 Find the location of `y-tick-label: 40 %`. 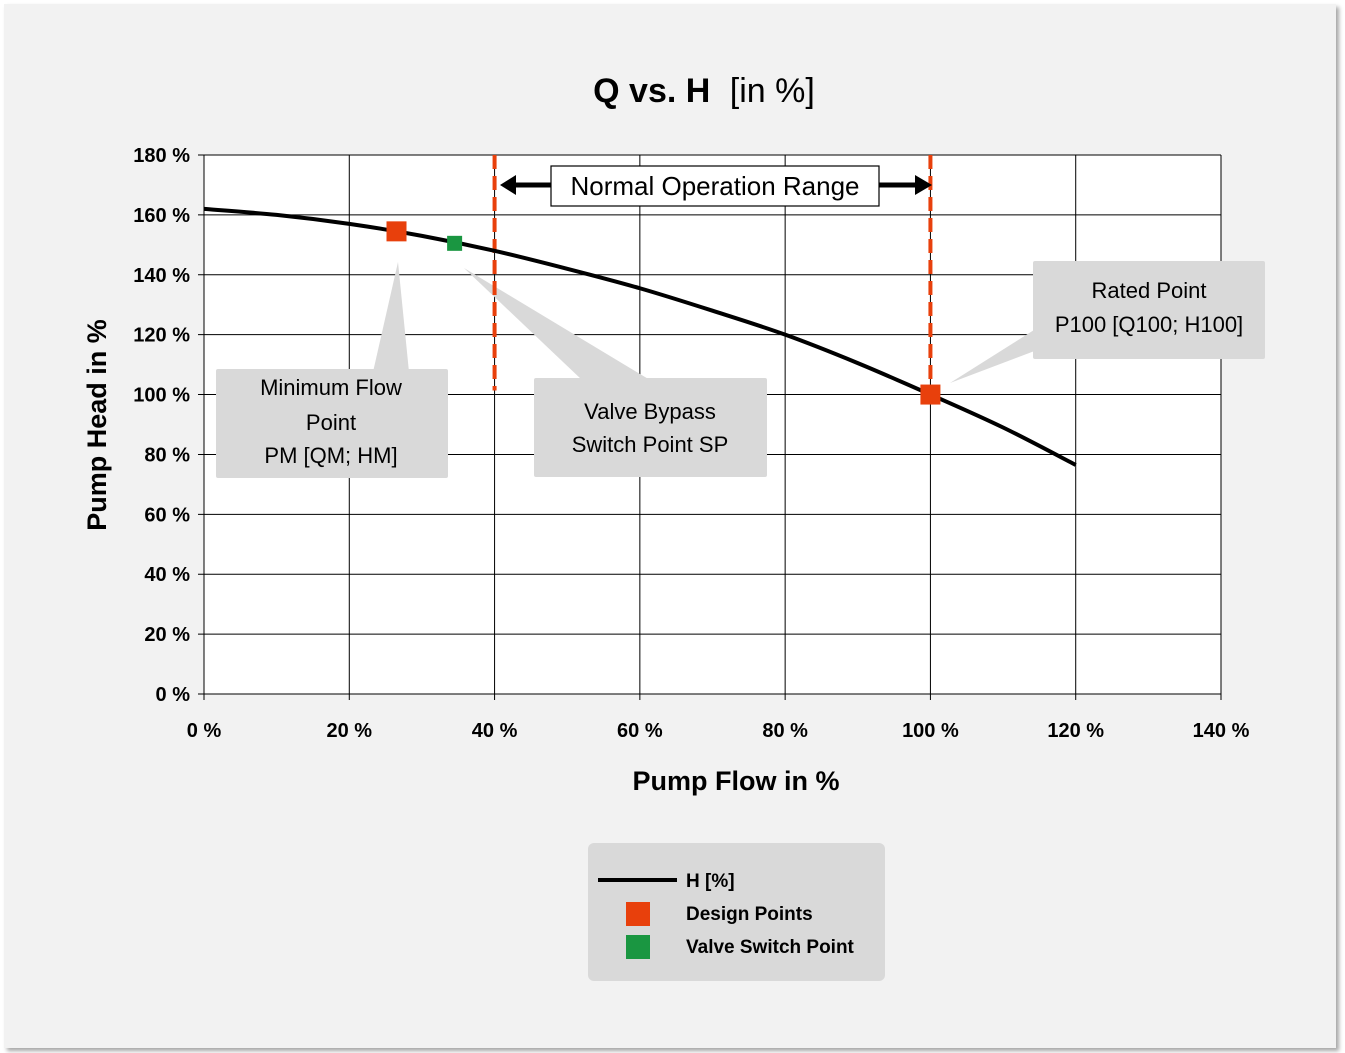

y-tick-label: 40 % is located at coordinates (167, 575).